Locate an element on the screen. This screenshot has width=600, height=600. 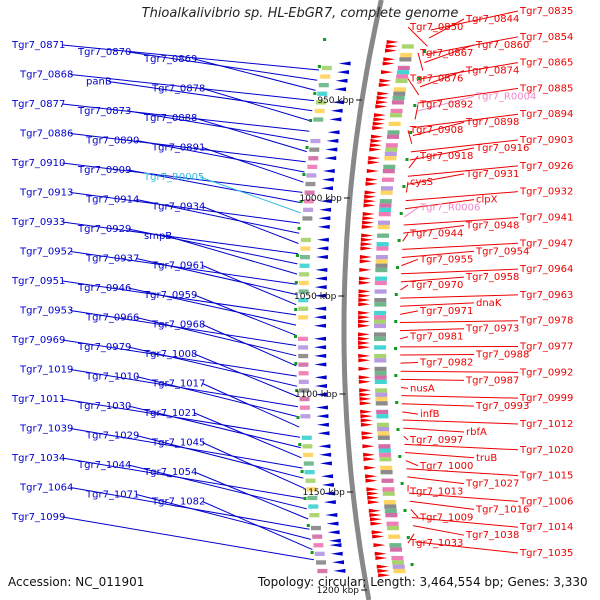
gene-label-right: Tgr7_1006 is located at coordinates (546, 501).